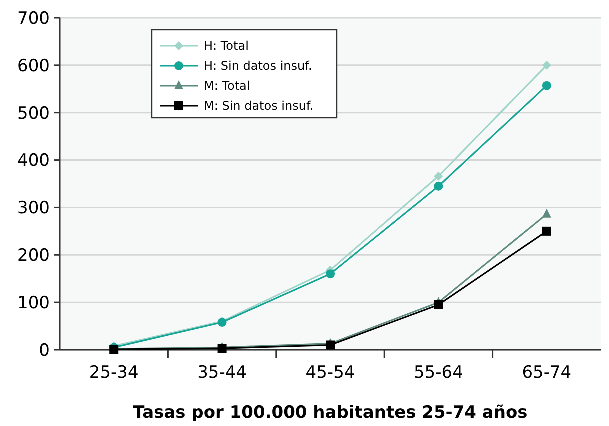 Image resolution: width=609 pixels, height=426 pixels. Describe the element at coordinates (547, 373) in the screenshot. I see `x-tick-label: 65-74` at that location.